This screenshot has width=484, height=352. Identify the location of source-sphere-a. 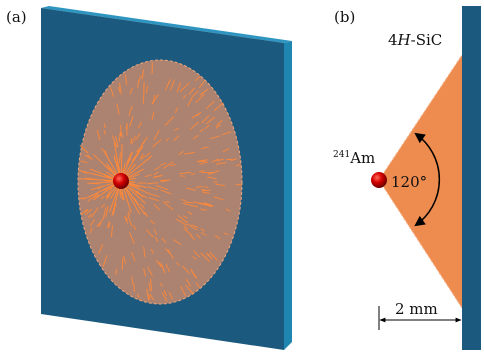
(121, 181).